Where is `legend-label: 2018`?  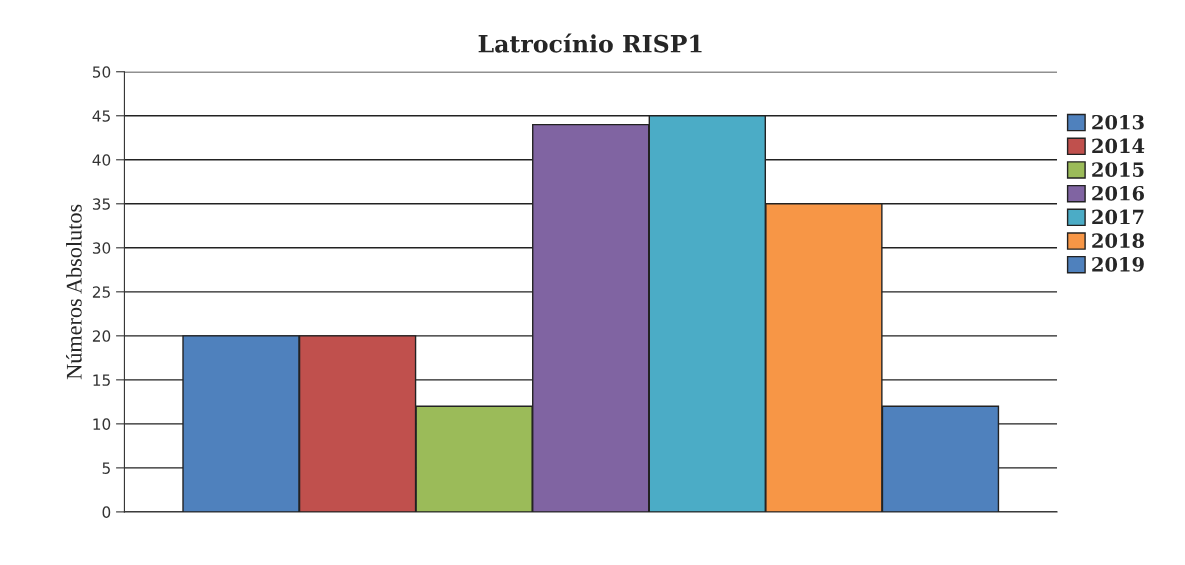
legend-label: 2018 is located at coordinates (1118, 240).